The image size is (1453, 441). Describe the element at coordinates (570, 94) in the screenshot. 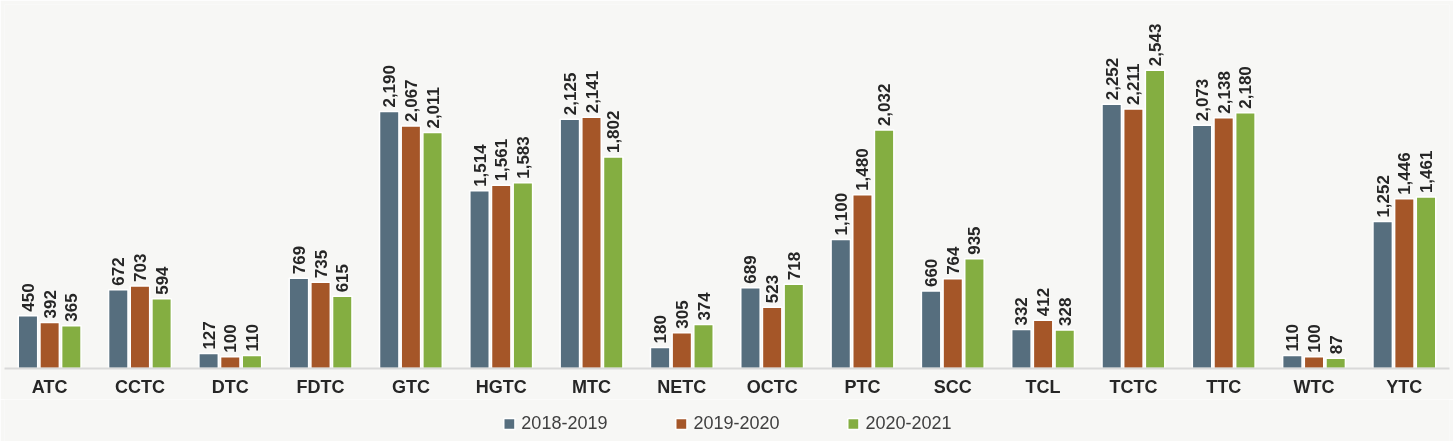

I see `data-label: 2,125` at that location.